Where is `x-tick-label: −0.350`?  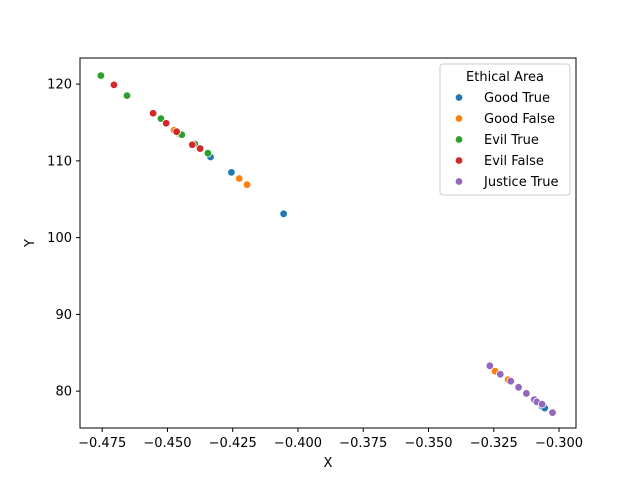 x-tick-label: −0.350 is located at coordinates (428, 443).